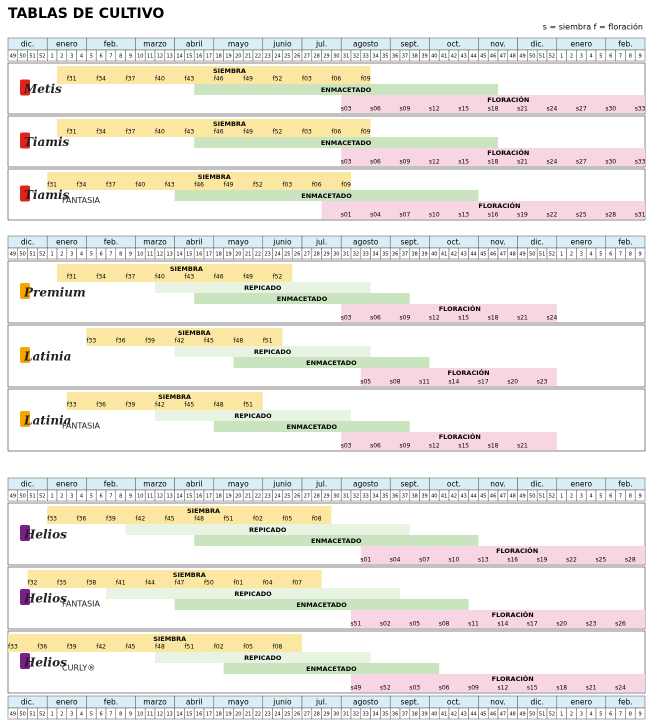  What do you see at coordinates (434, 57) in the screenshot?
I see `week-label: 40` at bounding box center [434, 57].